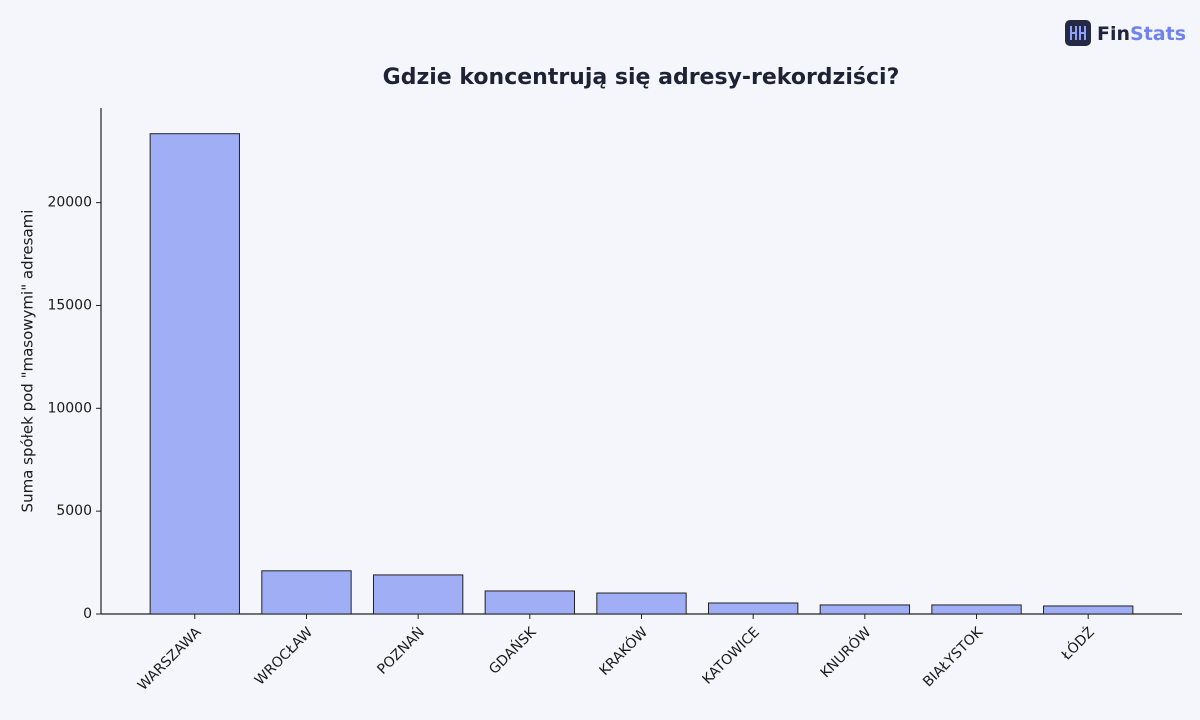 The width and height of the screenshot is (1200, 720). Describe the element at coordinates (284, 656) in the screenshot. I see `x-tick-label: WROCŁAW` at that location.